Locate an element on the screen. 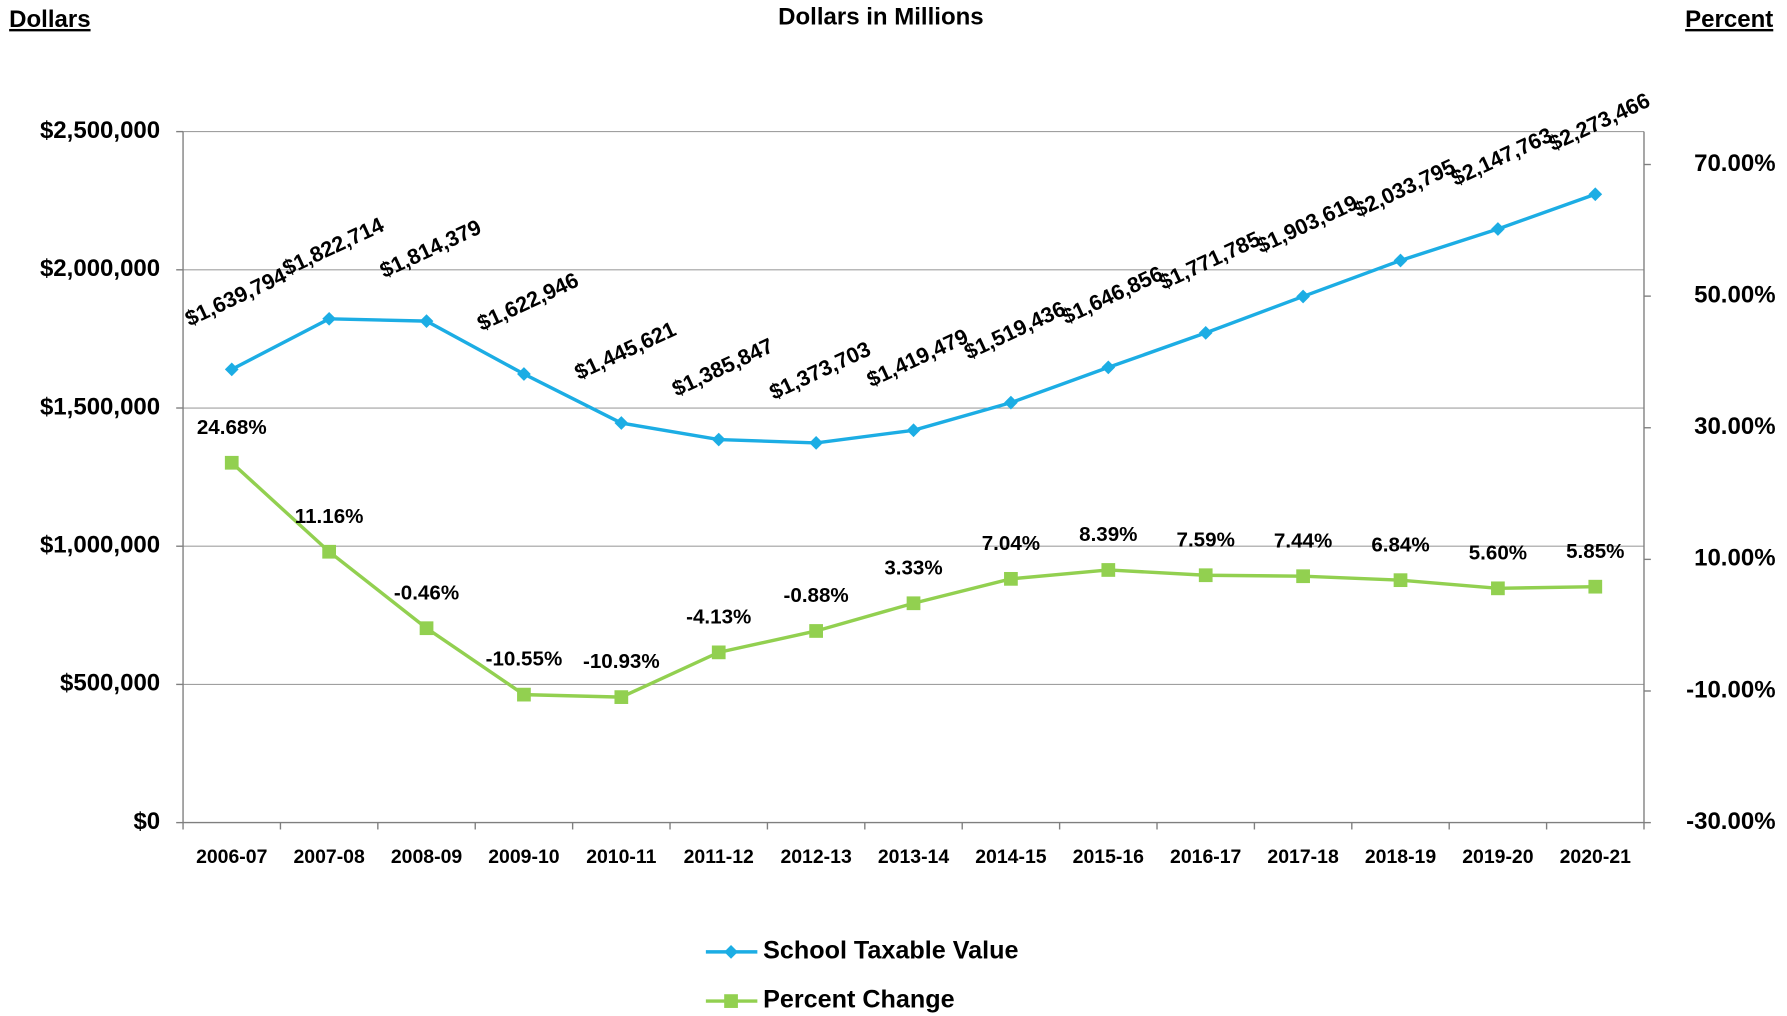 This screenshot has width=1787, height=1016. data-label: $1,519,436 is located at coordinates (1014, 330).